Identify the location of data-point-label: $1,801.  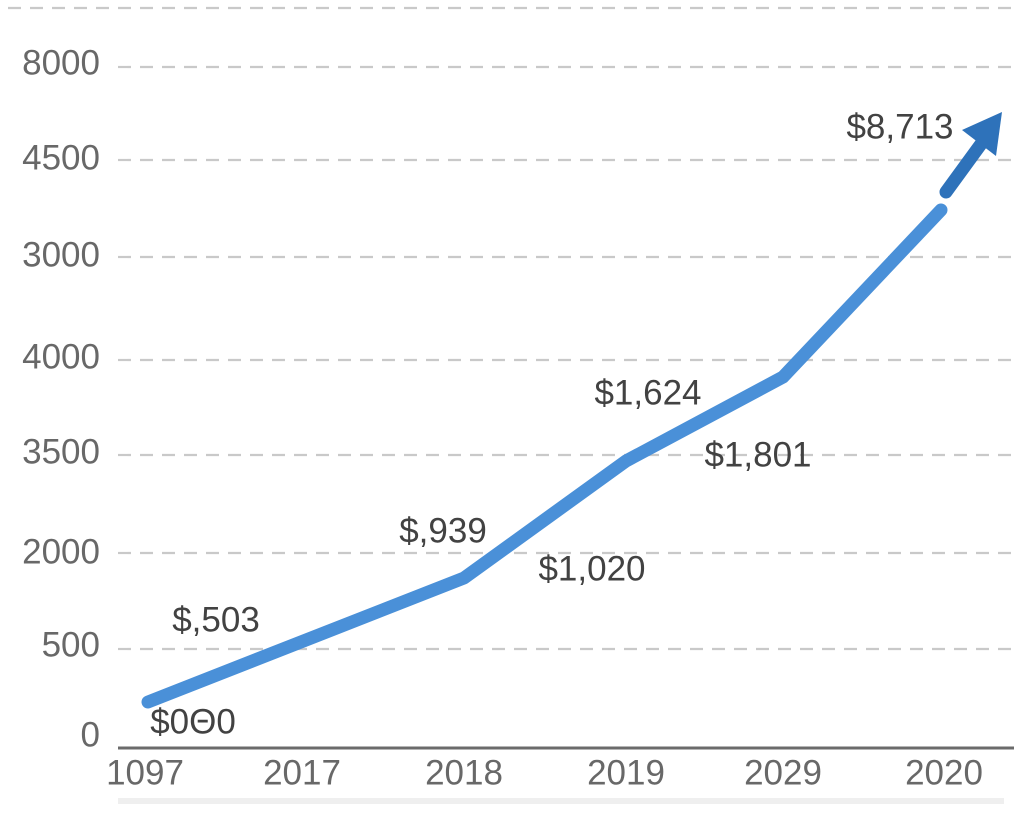
(757, 455).